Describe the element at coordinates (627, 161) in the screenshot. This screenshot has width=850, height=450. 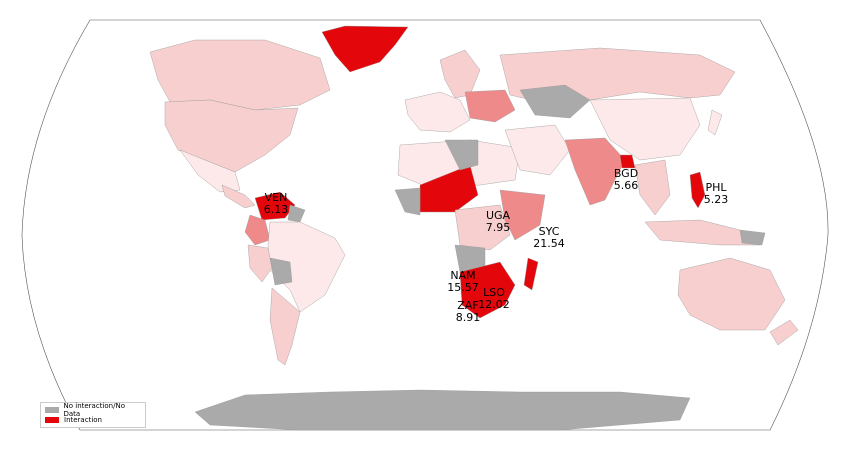
I see `region-bangladesh` at that location.